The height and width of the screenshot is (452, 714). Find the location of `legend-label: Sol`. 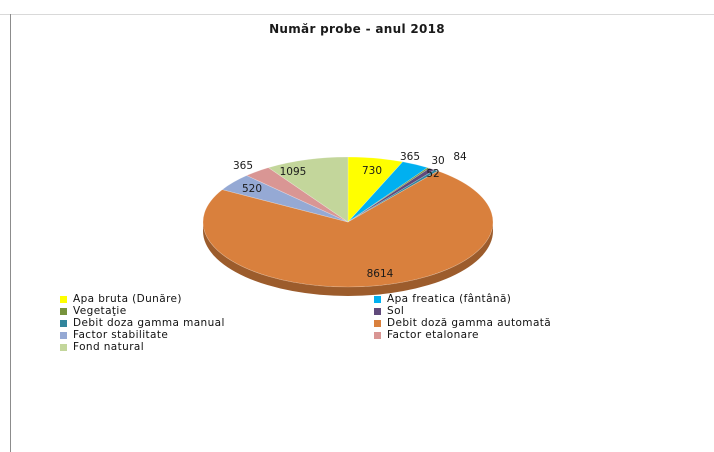

legend-label: Sol is located at coordinates (396, 311).